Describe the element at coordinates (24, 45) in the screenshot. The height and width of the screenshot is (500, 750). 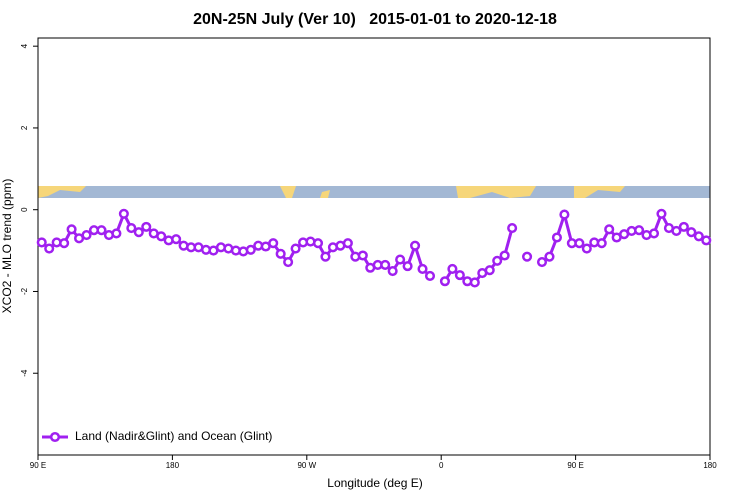
I see `y-tick-label: 4` at that location.